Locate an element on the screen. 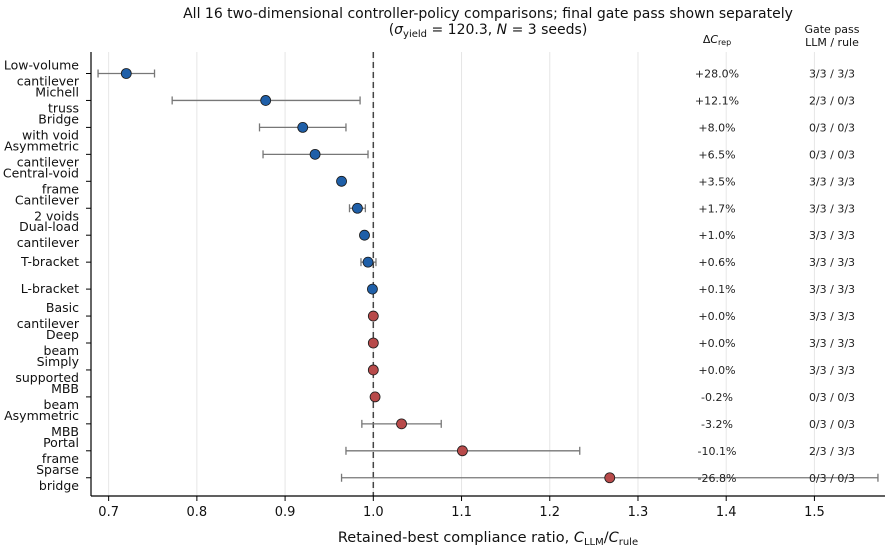 The image size is (892, 550). y-tick-label: L-bracket is located at coordinates (50, 288).